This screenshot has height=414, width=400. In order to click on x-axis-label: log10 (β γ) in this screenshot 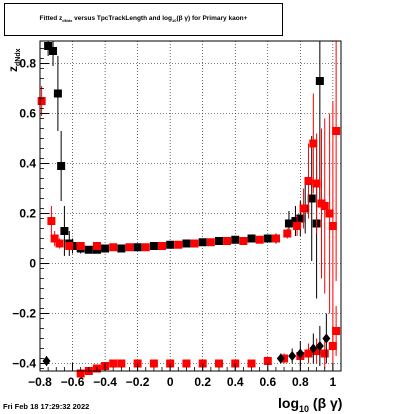, I will do `click(310, 404)`.